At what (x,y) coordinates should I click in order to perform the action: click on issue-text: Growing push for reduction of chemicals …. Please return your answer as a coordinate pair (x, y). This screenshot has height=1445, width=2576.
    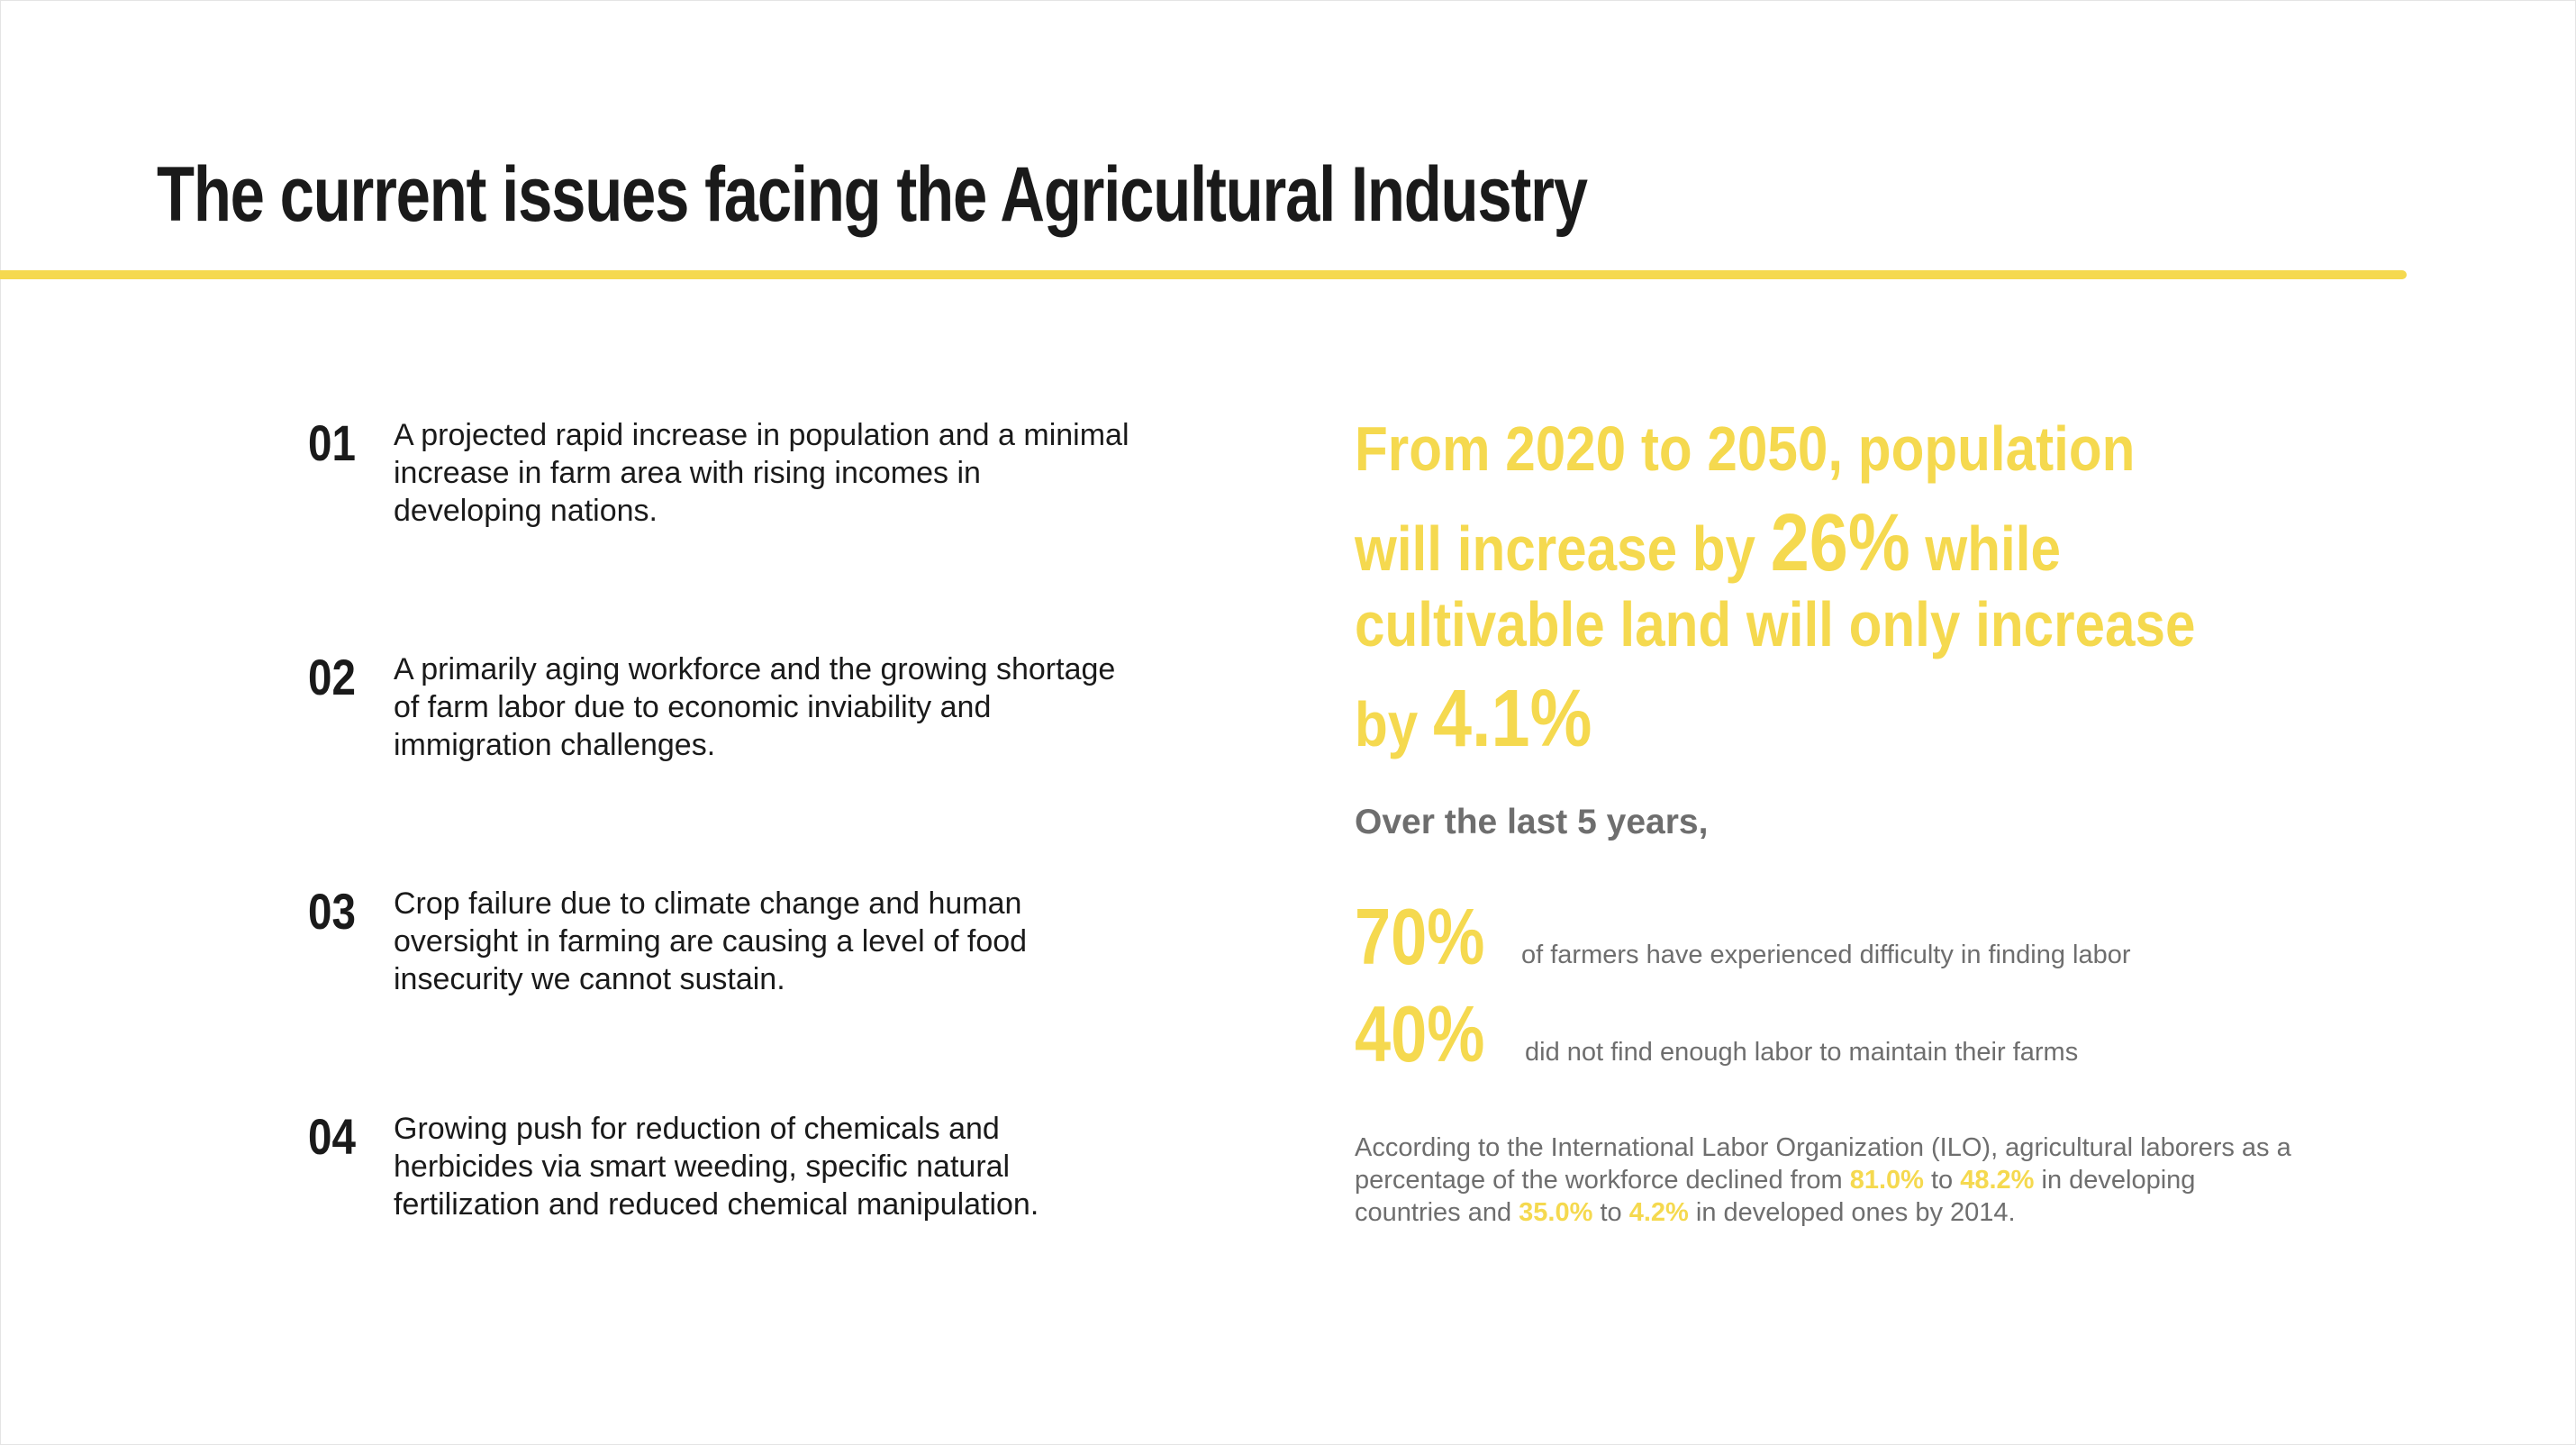
    Looking at the image, I should click on (716, 1167).